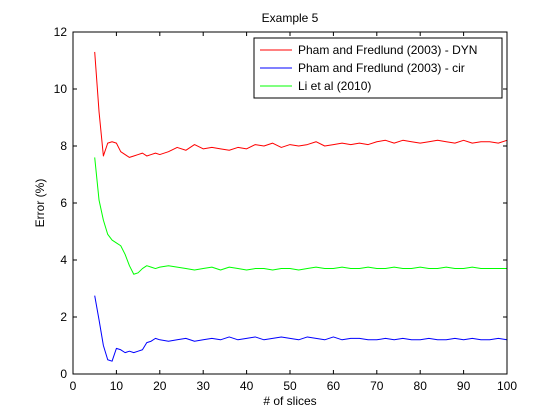  Describe the element at coordinates (334, 386) in the screenshot. I see `x-tick-label: 60` at that location.